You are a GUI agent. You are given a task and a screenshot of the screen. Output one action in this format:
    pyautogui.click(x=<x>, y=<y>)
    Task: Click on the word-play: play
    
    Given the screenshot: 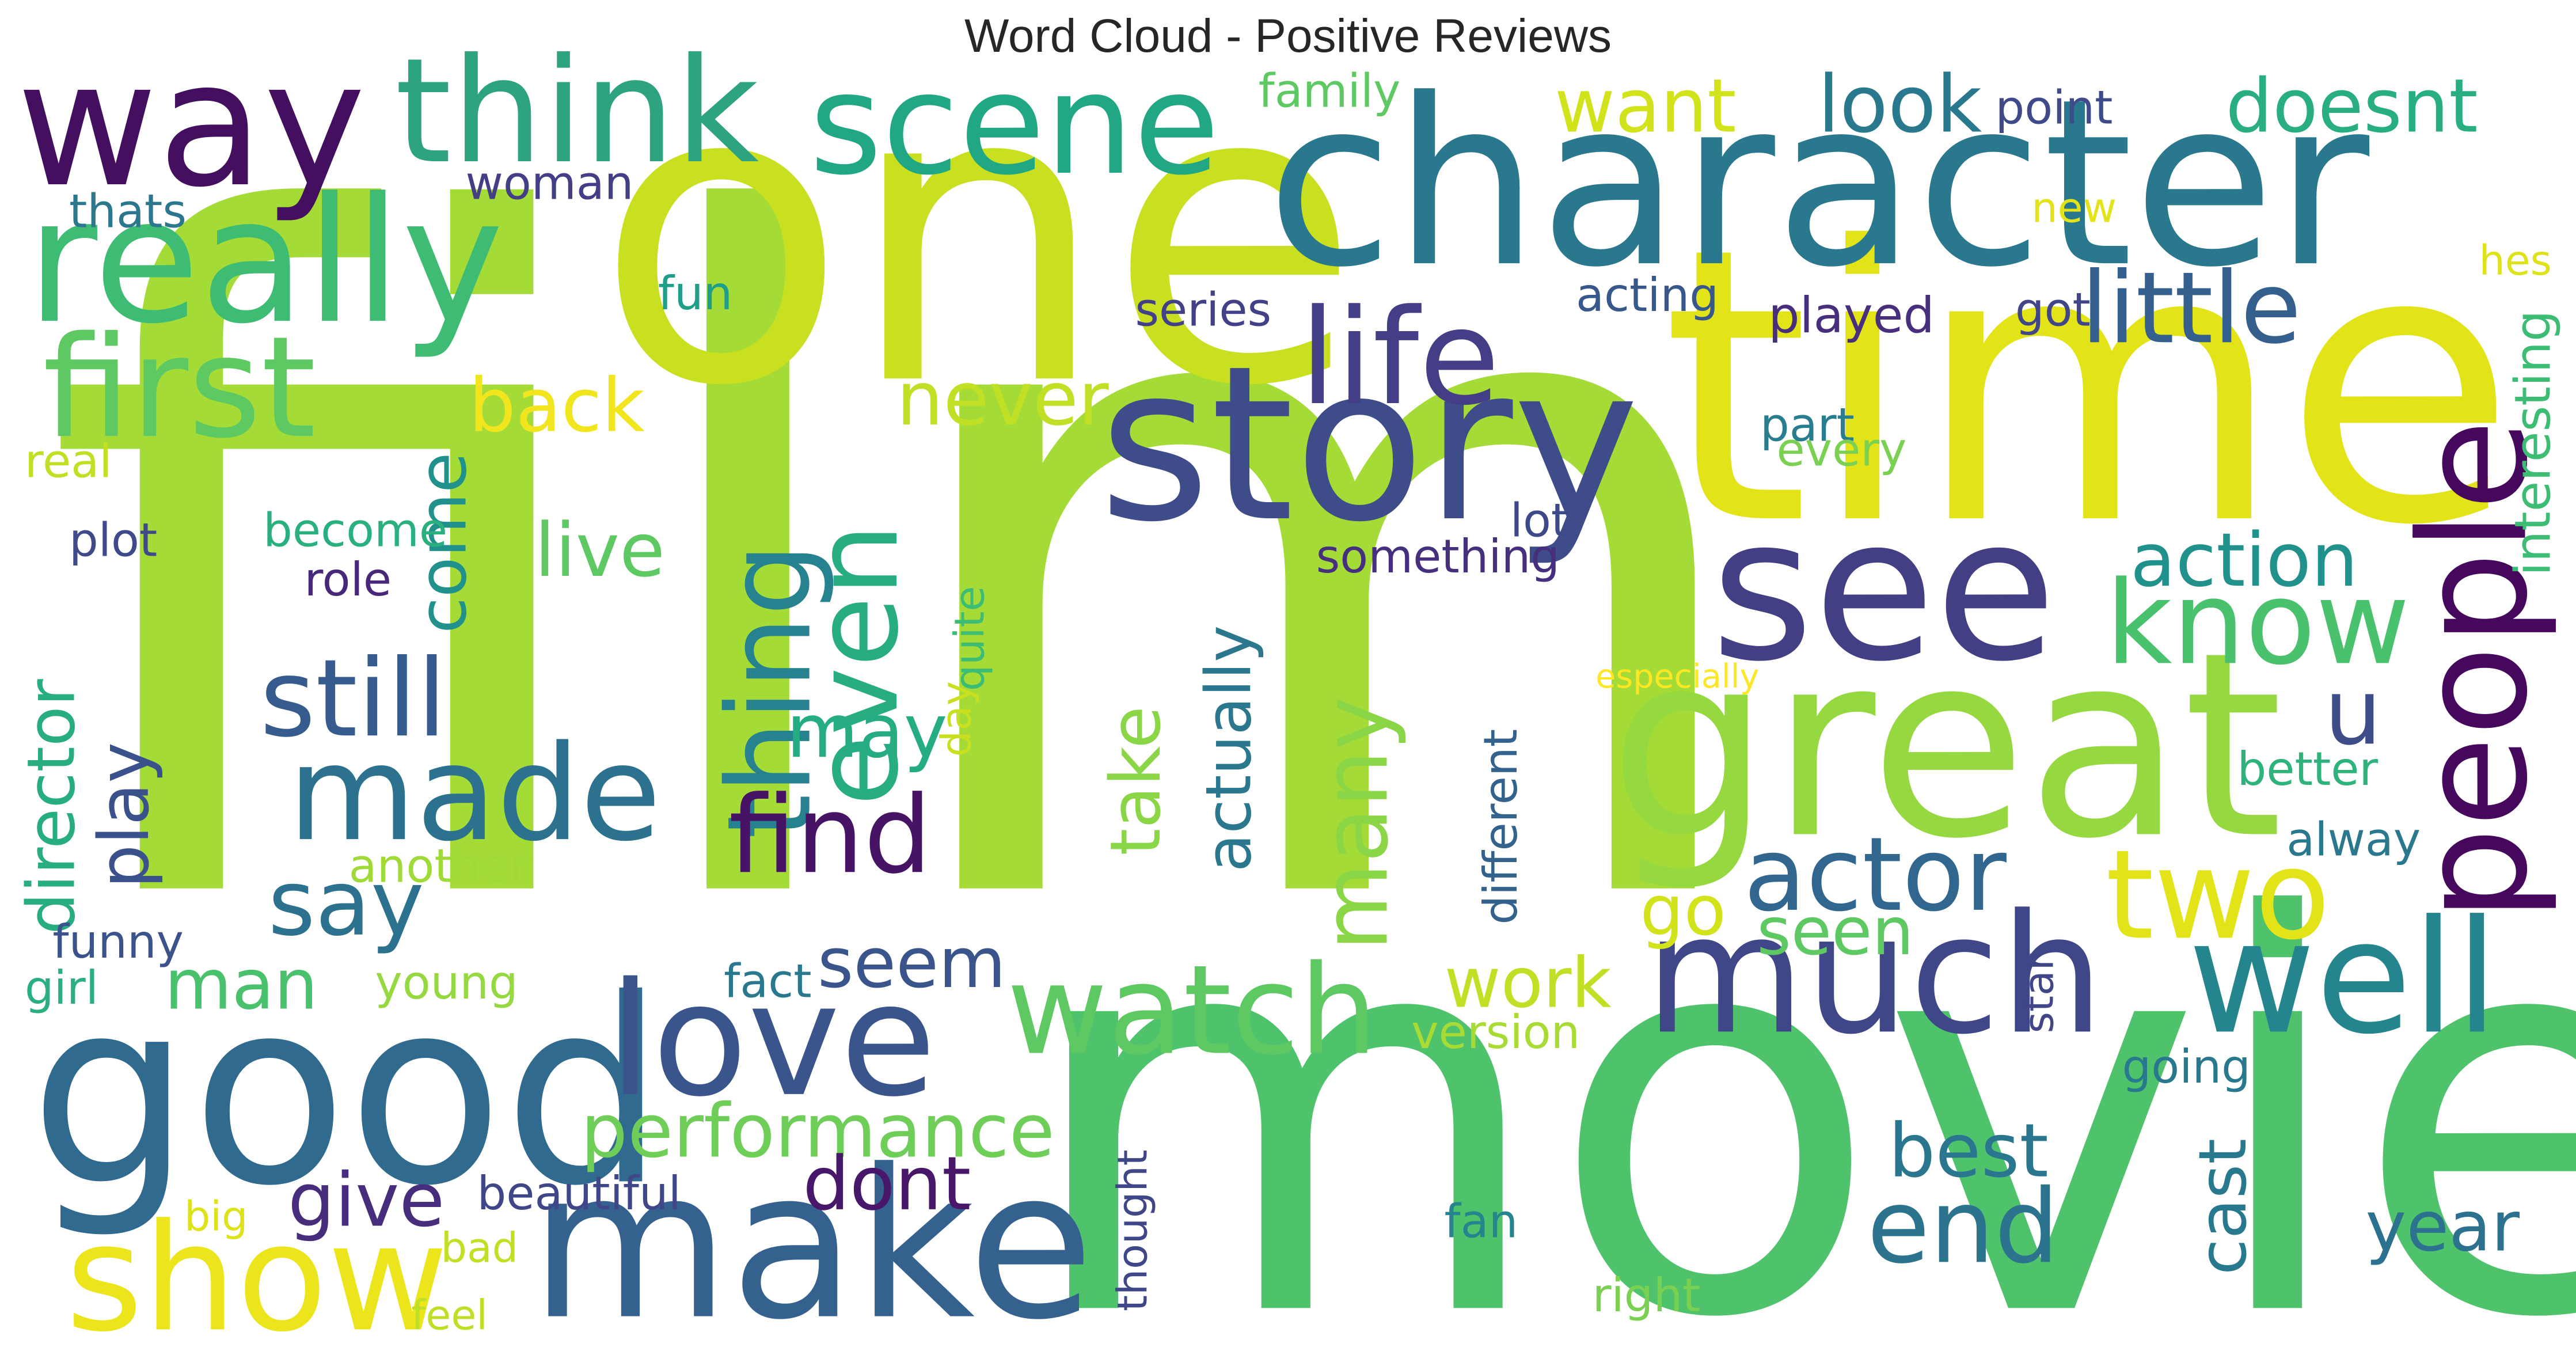 What is the action you would take?
    pyautogui.click(x=125, y=815)
    